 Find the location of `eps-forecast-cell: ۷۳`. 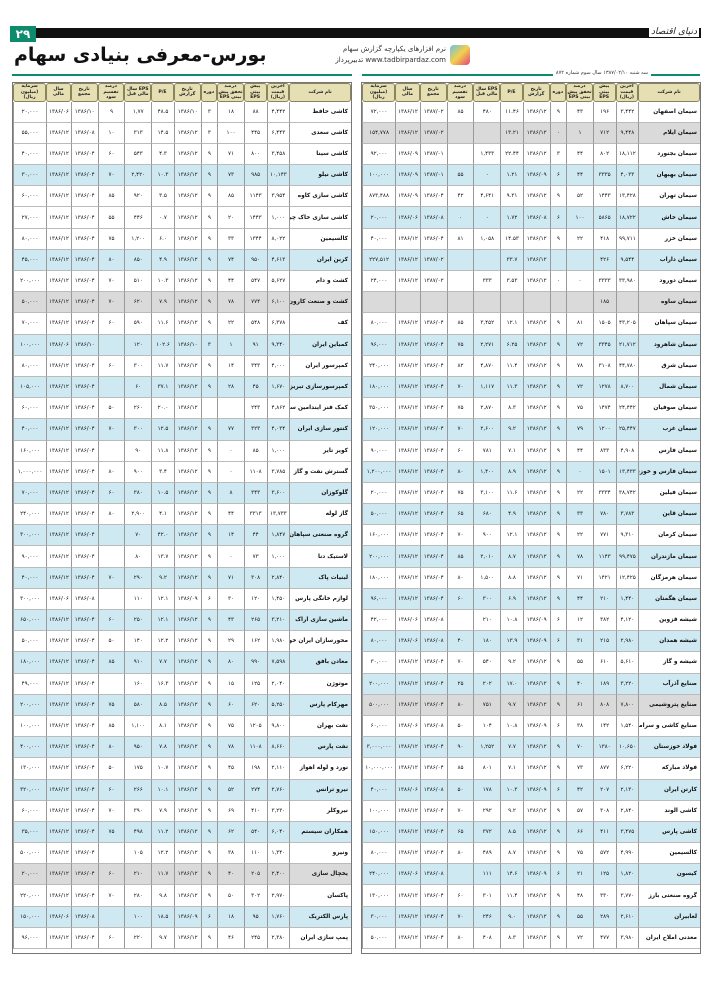

eps-forecast-cell: ۷۳ is located at coordinates (255, 557).